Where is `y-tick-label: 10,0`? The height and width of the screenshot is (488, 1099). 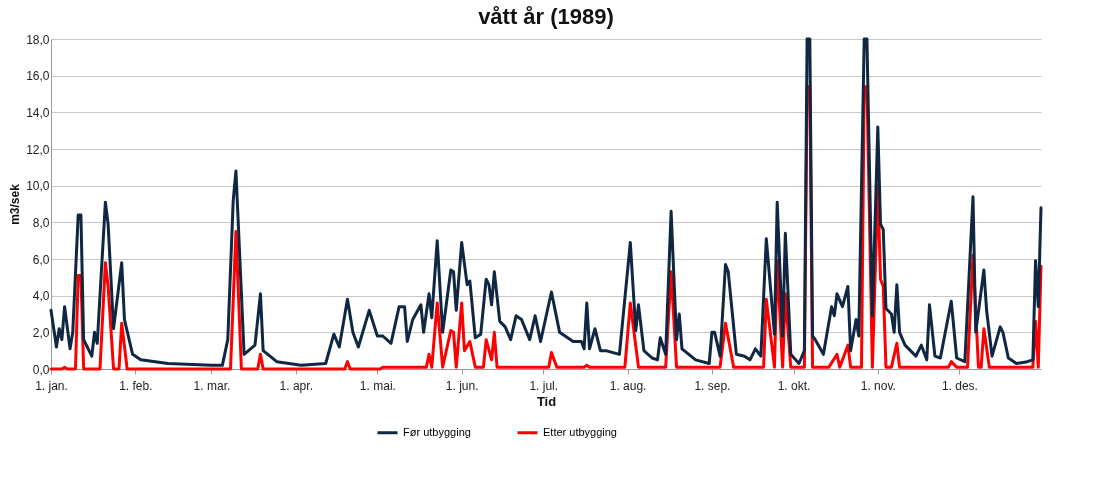
y-tick-label: 10,0 is located at coordinates (38, 186).